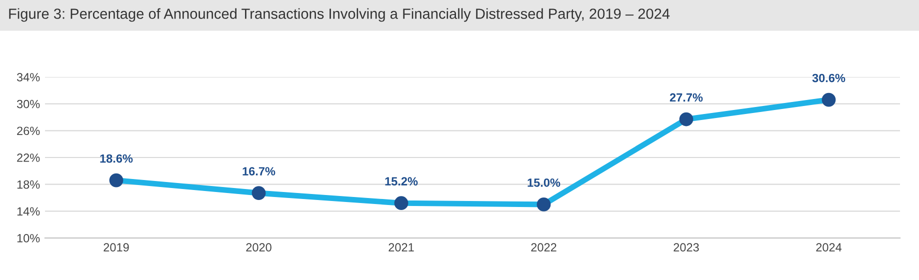  Describe the element at coordinates (544, 182) in the screenshot. I see `data-label: 15.0%` at that location.